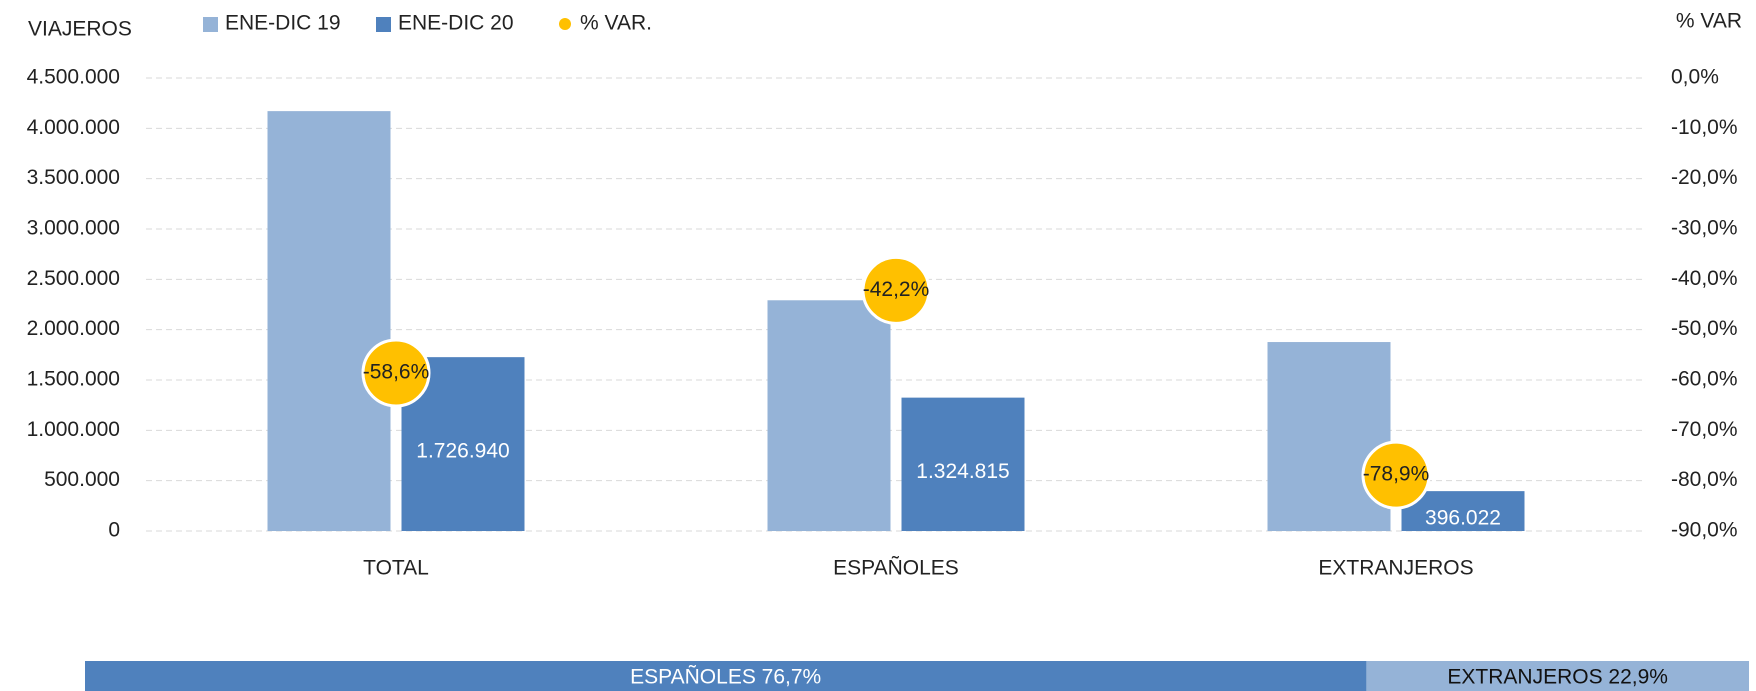 This screenshot has height=691, width=1756. I want to click on y2-tick-label: -50,0%, so click(1704, 328).